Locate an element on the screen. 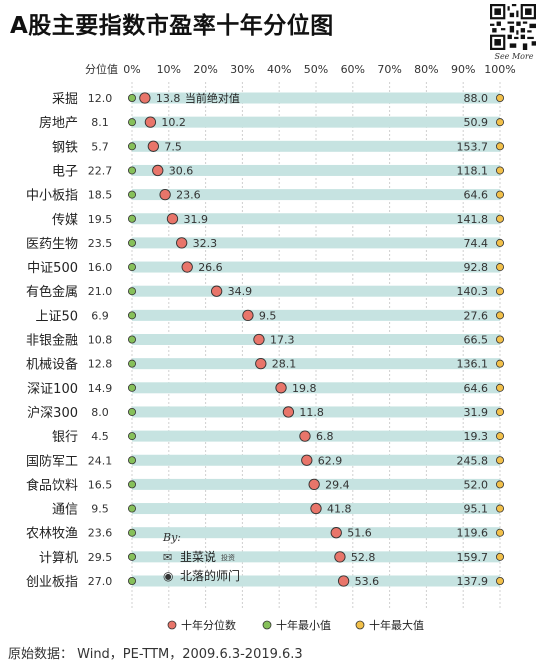  max-value-label: 31.9 is located at coordinates (476, 412).